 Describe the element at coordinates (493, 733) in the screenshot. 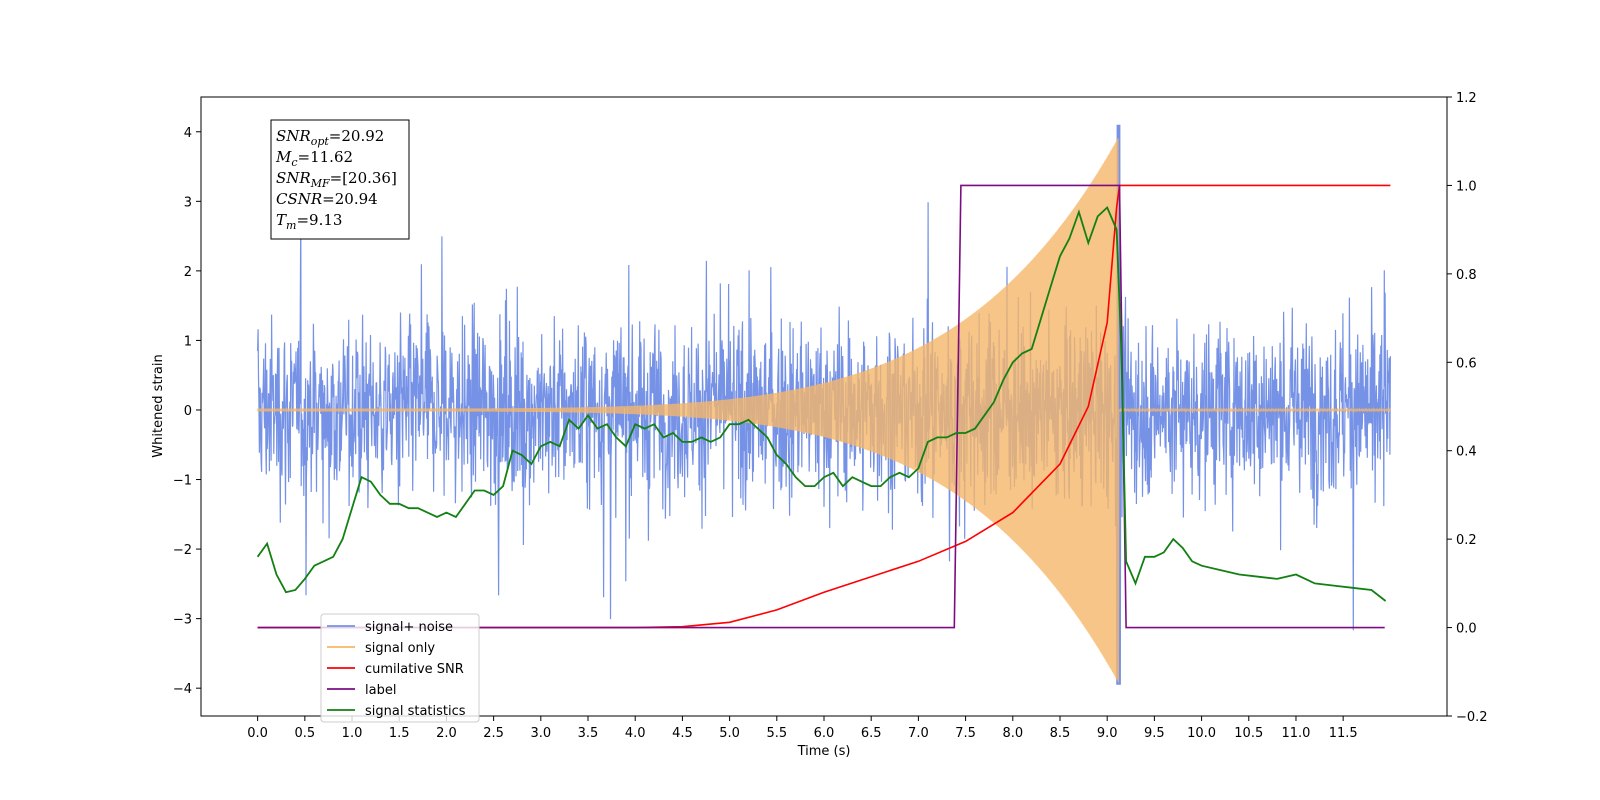

I see `x-tick-label: 2.5` at that location.